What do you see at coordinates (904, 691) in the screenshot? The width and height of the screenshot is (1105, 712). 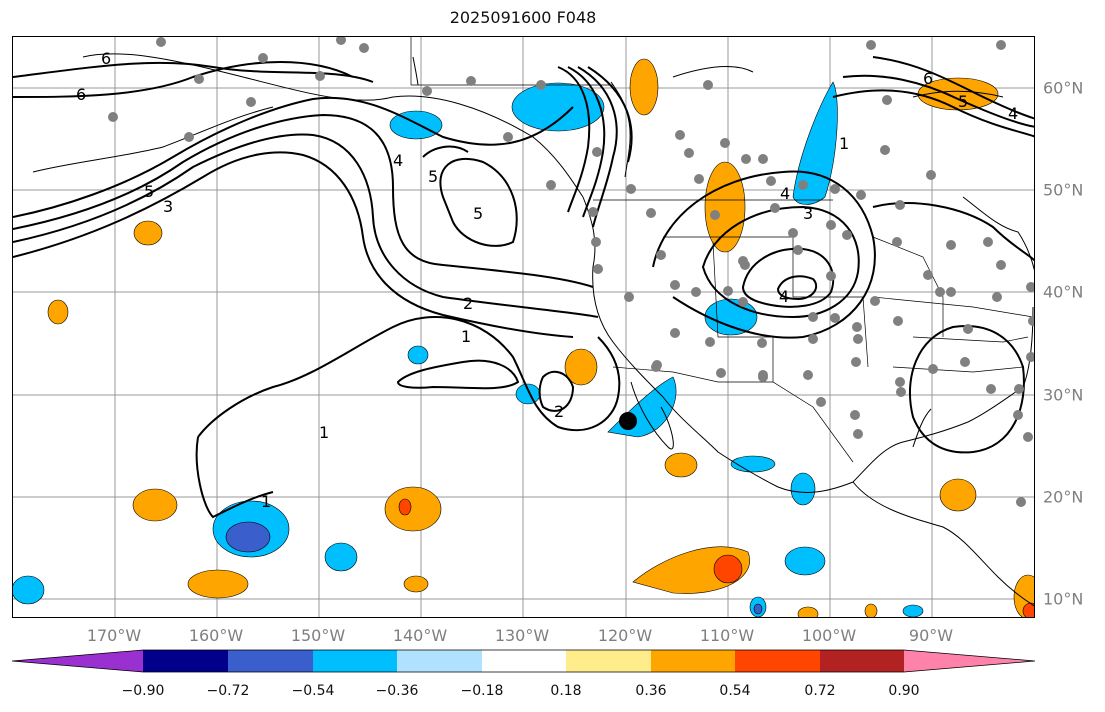 I see `colorbar-tick: 0.90` at bounding box center [904, 691].